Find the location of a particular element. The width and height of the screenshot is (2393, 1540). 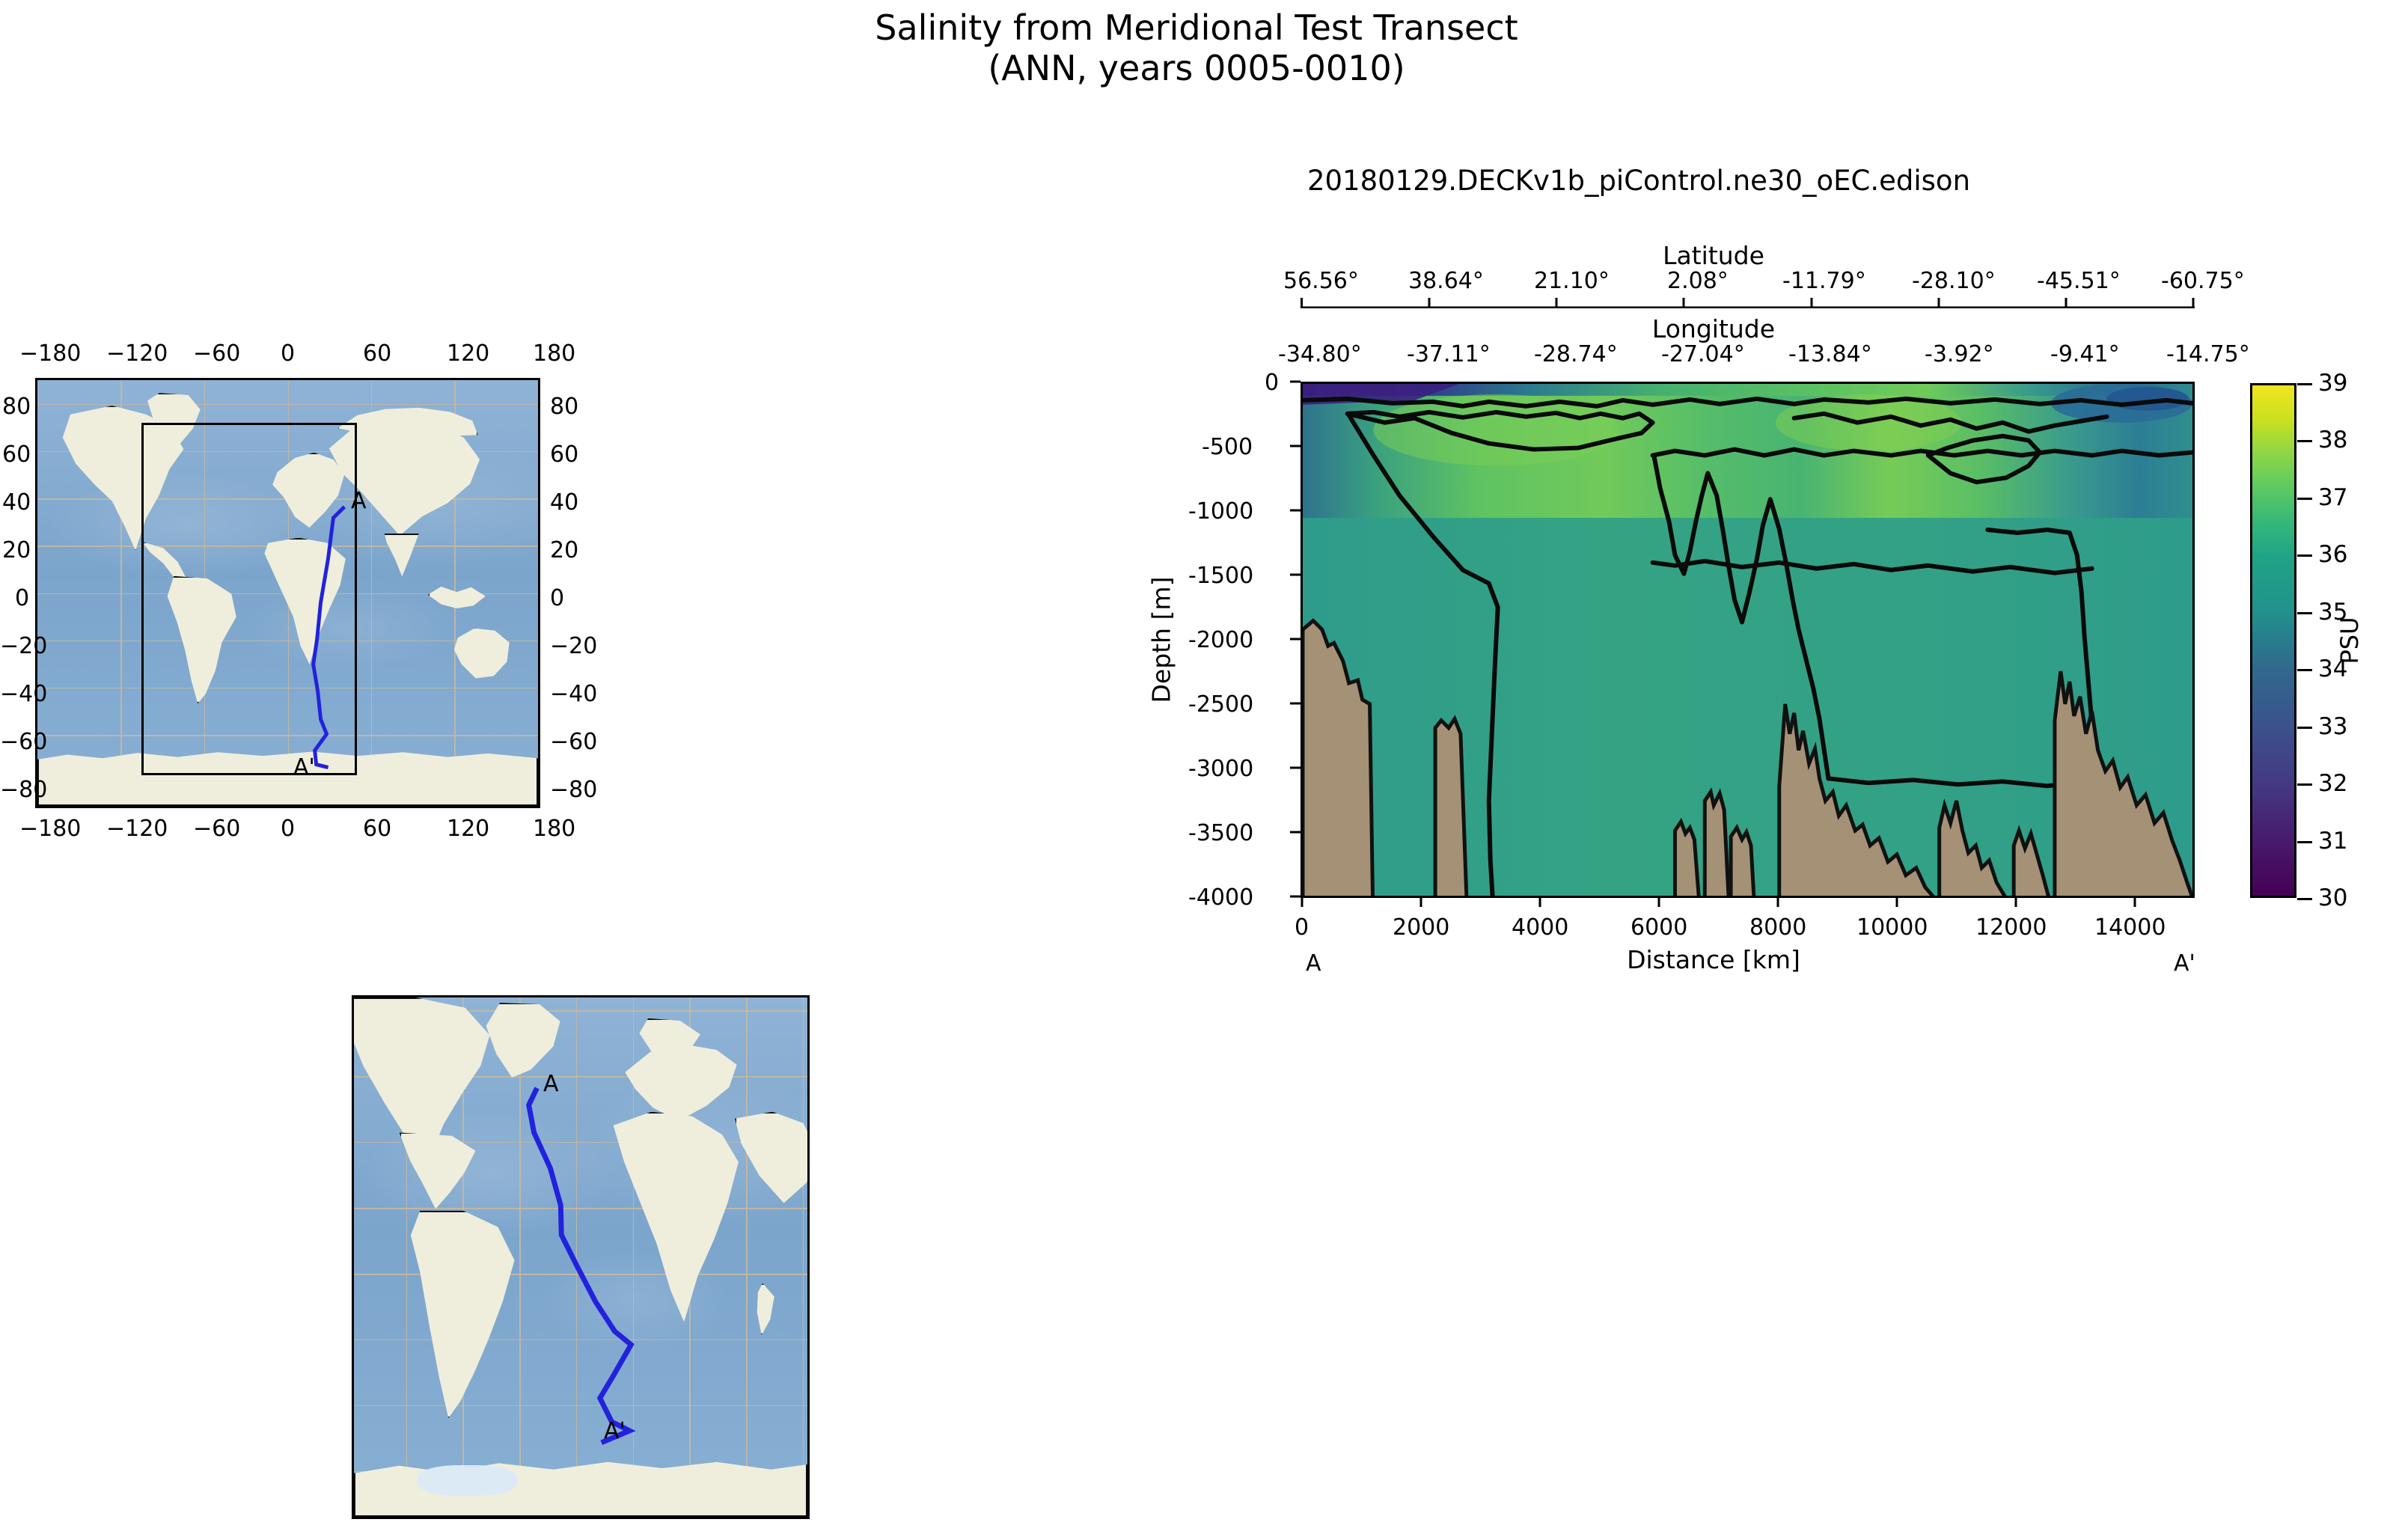

colorbar-label: 34 is located at coordinates (2333, 669).